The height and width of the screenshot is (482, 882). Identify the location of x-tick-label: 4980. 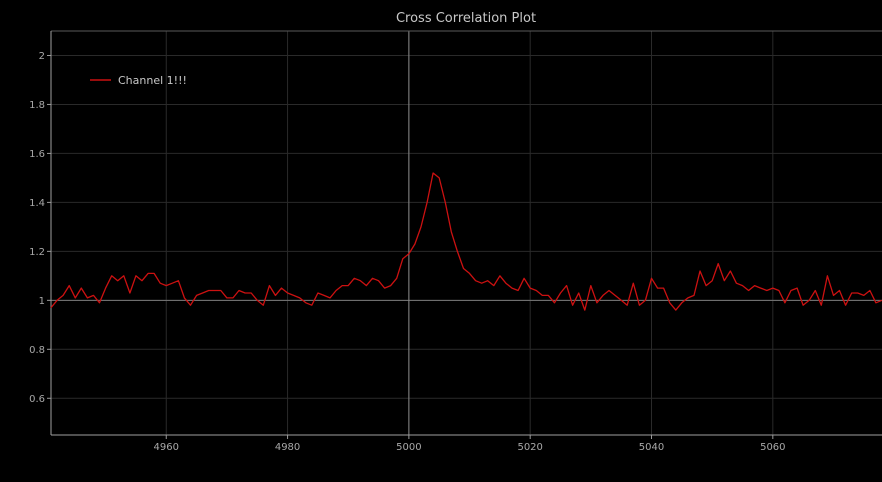
(287, 447).